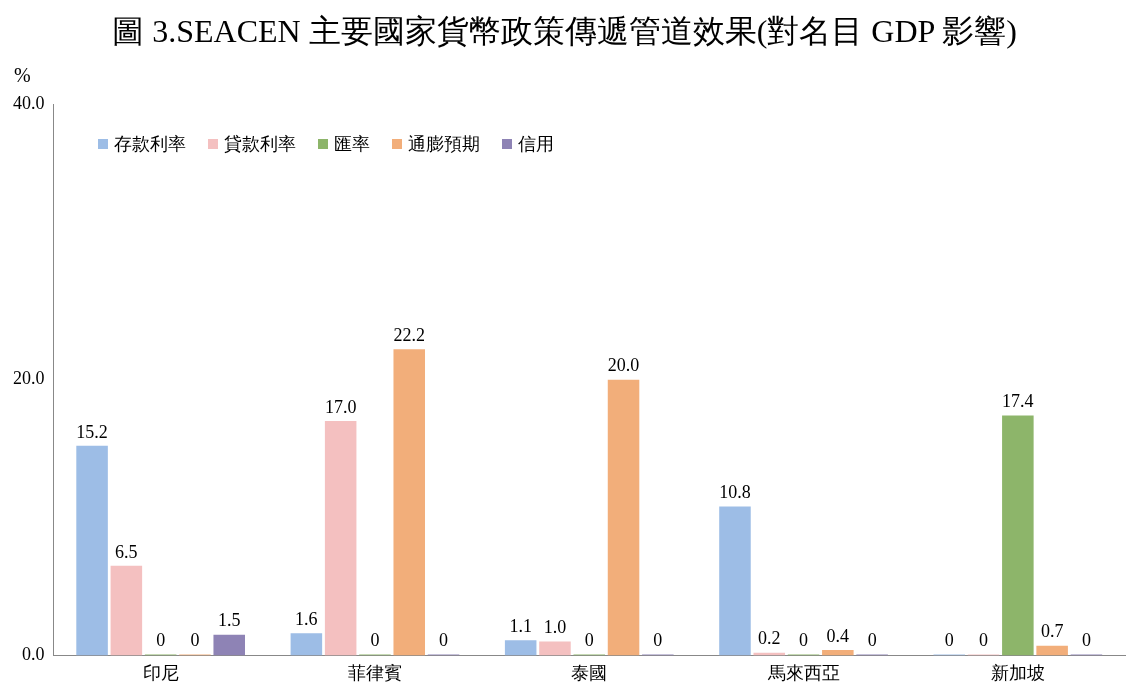 Image resolution: width=1129 pixels, height=697 pixels. Describe the element at coordinates (351, 144) in the screenshot. I see `legend-label: 匯率` at that location.